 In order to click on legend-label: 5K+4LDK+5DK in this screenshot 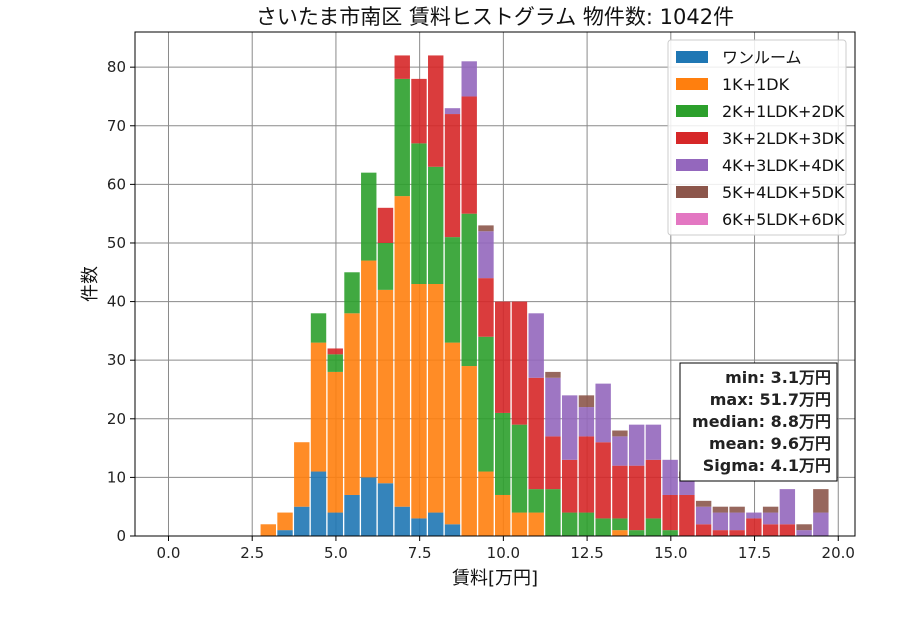, I will do `click(783, 192)`.